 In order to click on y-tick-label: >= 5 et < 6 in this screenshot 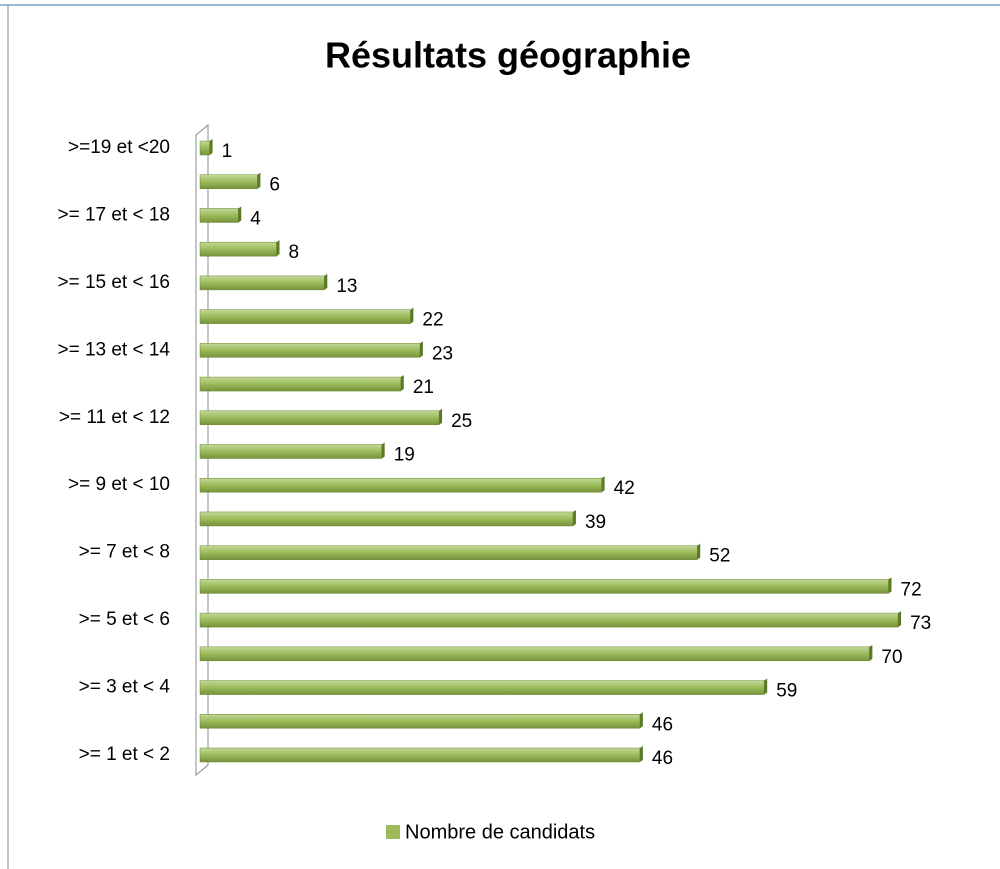, I will do `click(124, 619)`.